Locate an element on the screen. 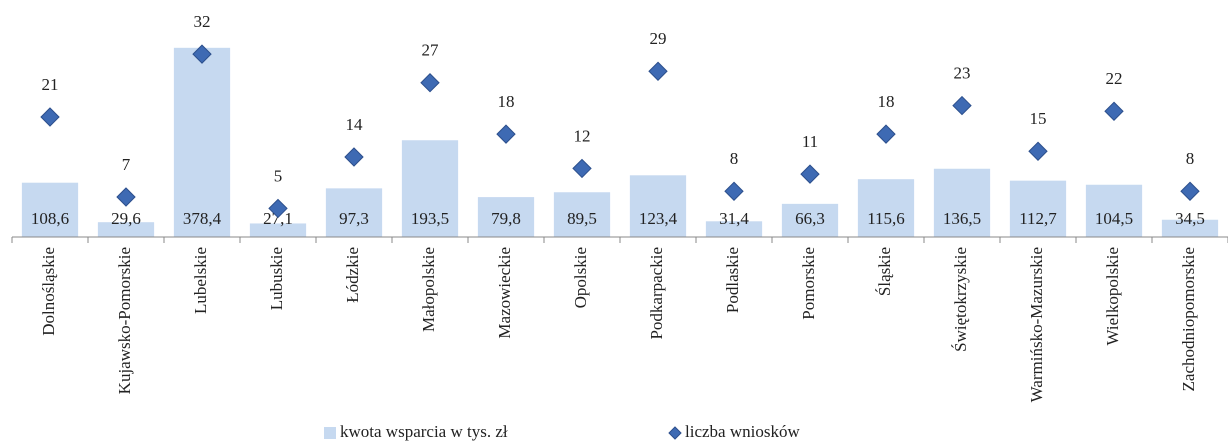 This screenshot has height=443, width=1228. x-tick-label: Lubuskie is located at coordinates (276, 278).